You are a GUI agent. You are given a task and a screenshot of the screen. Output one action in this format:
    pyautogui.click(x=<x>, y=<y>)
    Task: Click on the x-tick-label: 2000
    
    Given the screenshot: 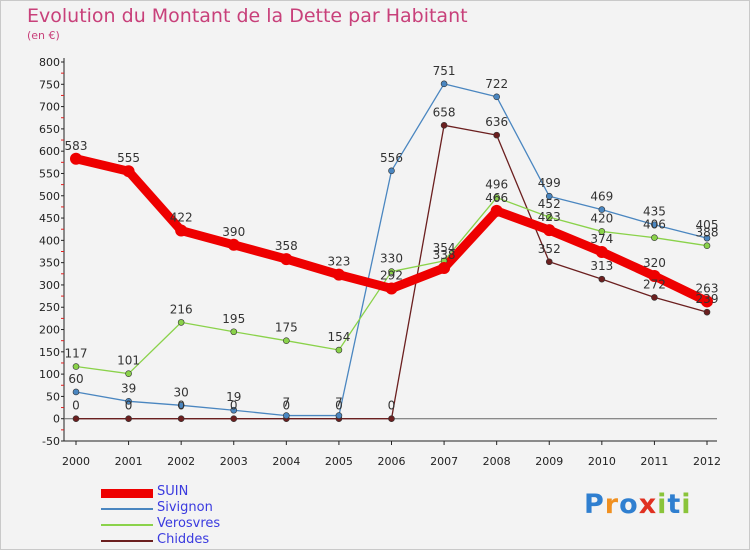 What is the action you would take?
    pyautogui.click(x=76, y=461)
    